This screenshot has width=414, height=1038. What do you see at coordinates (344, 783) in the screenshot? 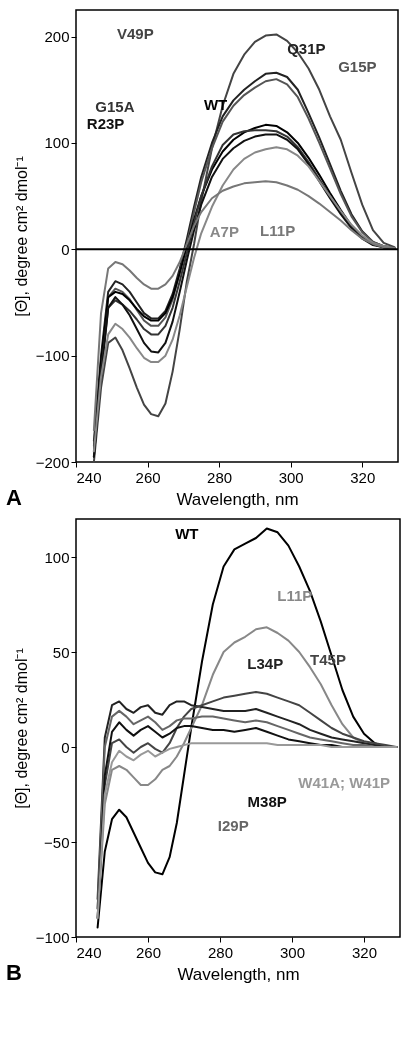
I see `series-label: W41A; W41P` at bounding box center [344, 783].